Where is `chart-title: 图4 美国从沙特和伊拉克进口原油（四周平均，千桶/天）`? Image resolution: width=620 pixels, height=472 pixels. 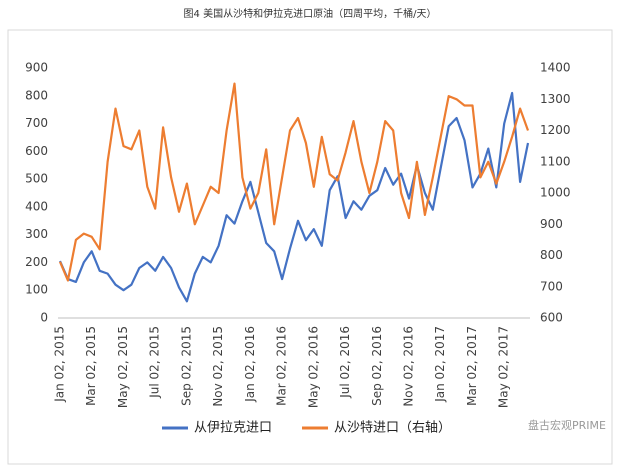 chart-title: 图4 美国从沙特和伊拉克进口原油（四周平均，千桶/天） is located at coordinates (310, 13).